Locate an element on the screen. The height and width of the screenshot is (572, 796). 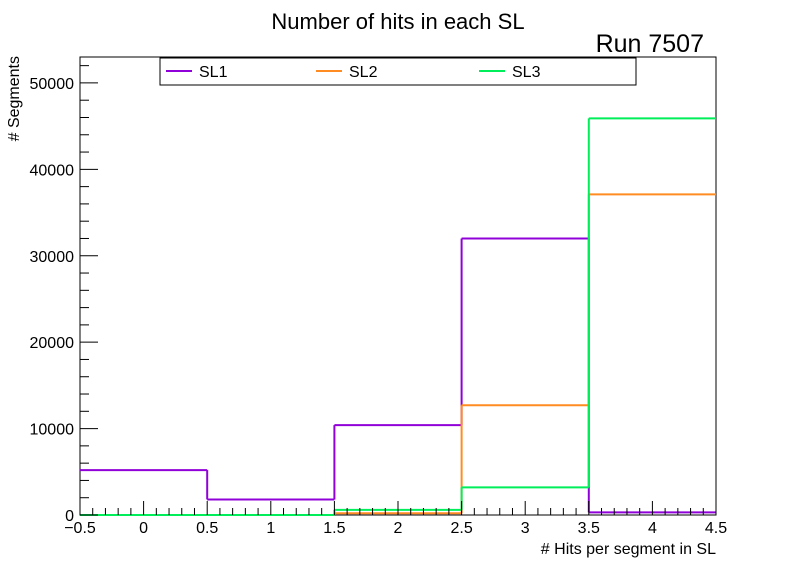
x-tick-label: 4.5 is located at coordinates (716, 528).